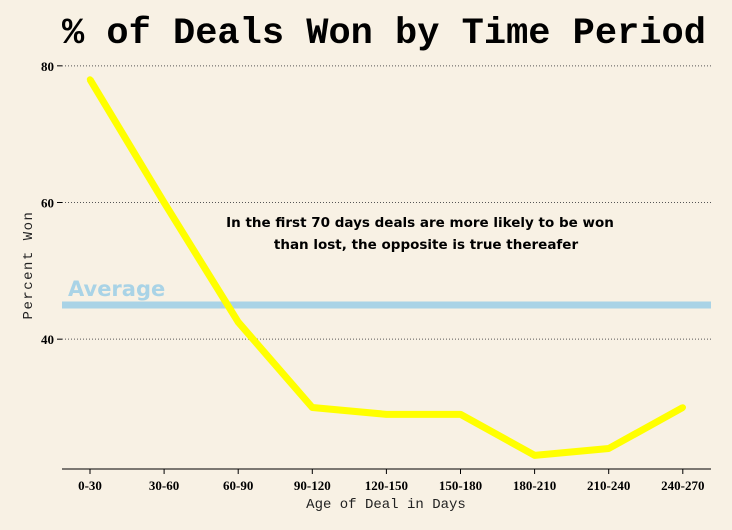 This screenshot has width=732, height=530. Describe the element at coordinates (534, 485) in the screenshot. I see `x-tick-label: 180-210` at that location.